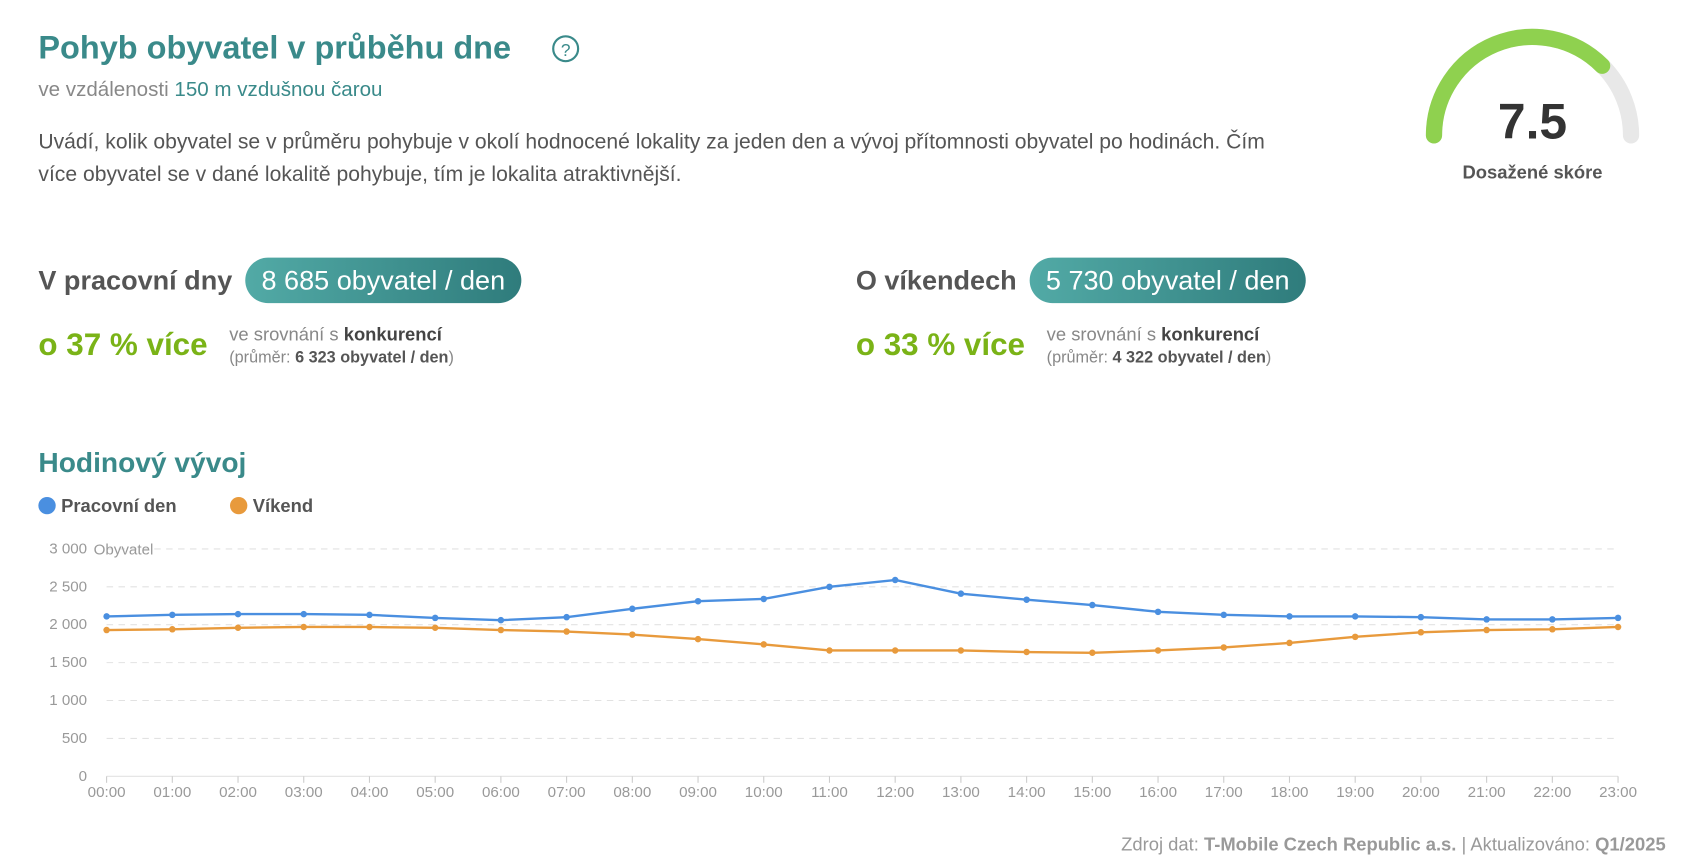 Image resolution: width=1690 pixels, height=864 pixels. What do you see at coordinates (1487, 792) in the screenshot?
I see `x-tick-label: 21:00` at bounding box center [1487, 792].